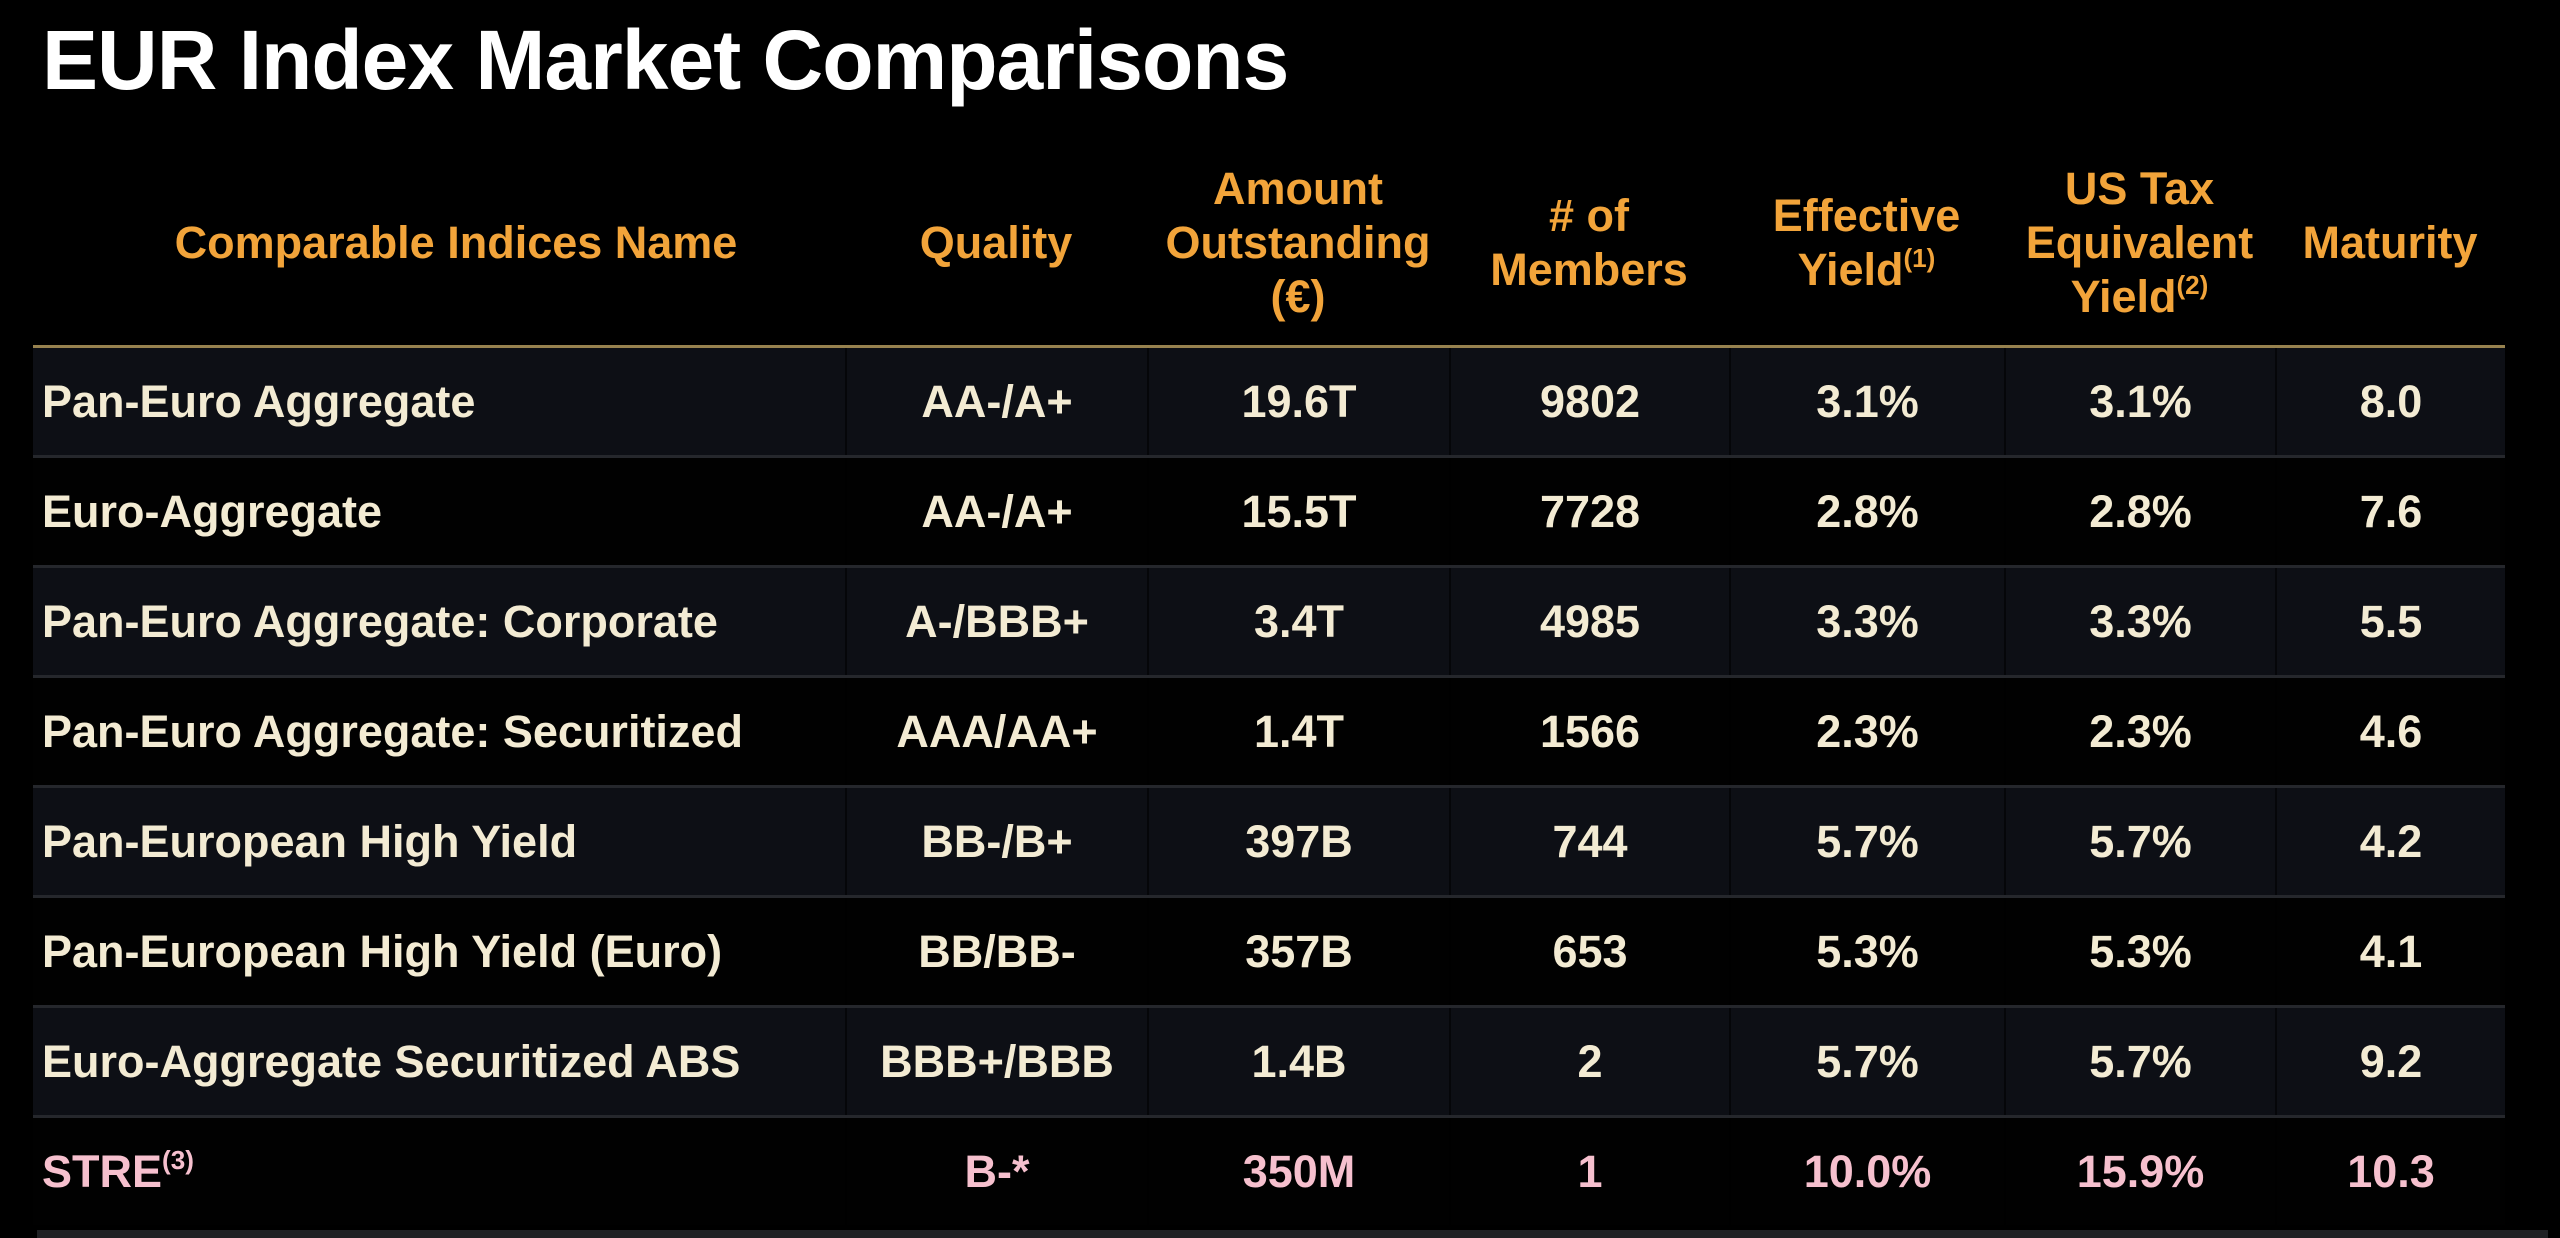 This screenshot has width=2560, height=1238. What do you see at coordinates (996, 621) in the screenshot?
I see `cell-quality: A-/BBB+` at bounding box center [996, 621].